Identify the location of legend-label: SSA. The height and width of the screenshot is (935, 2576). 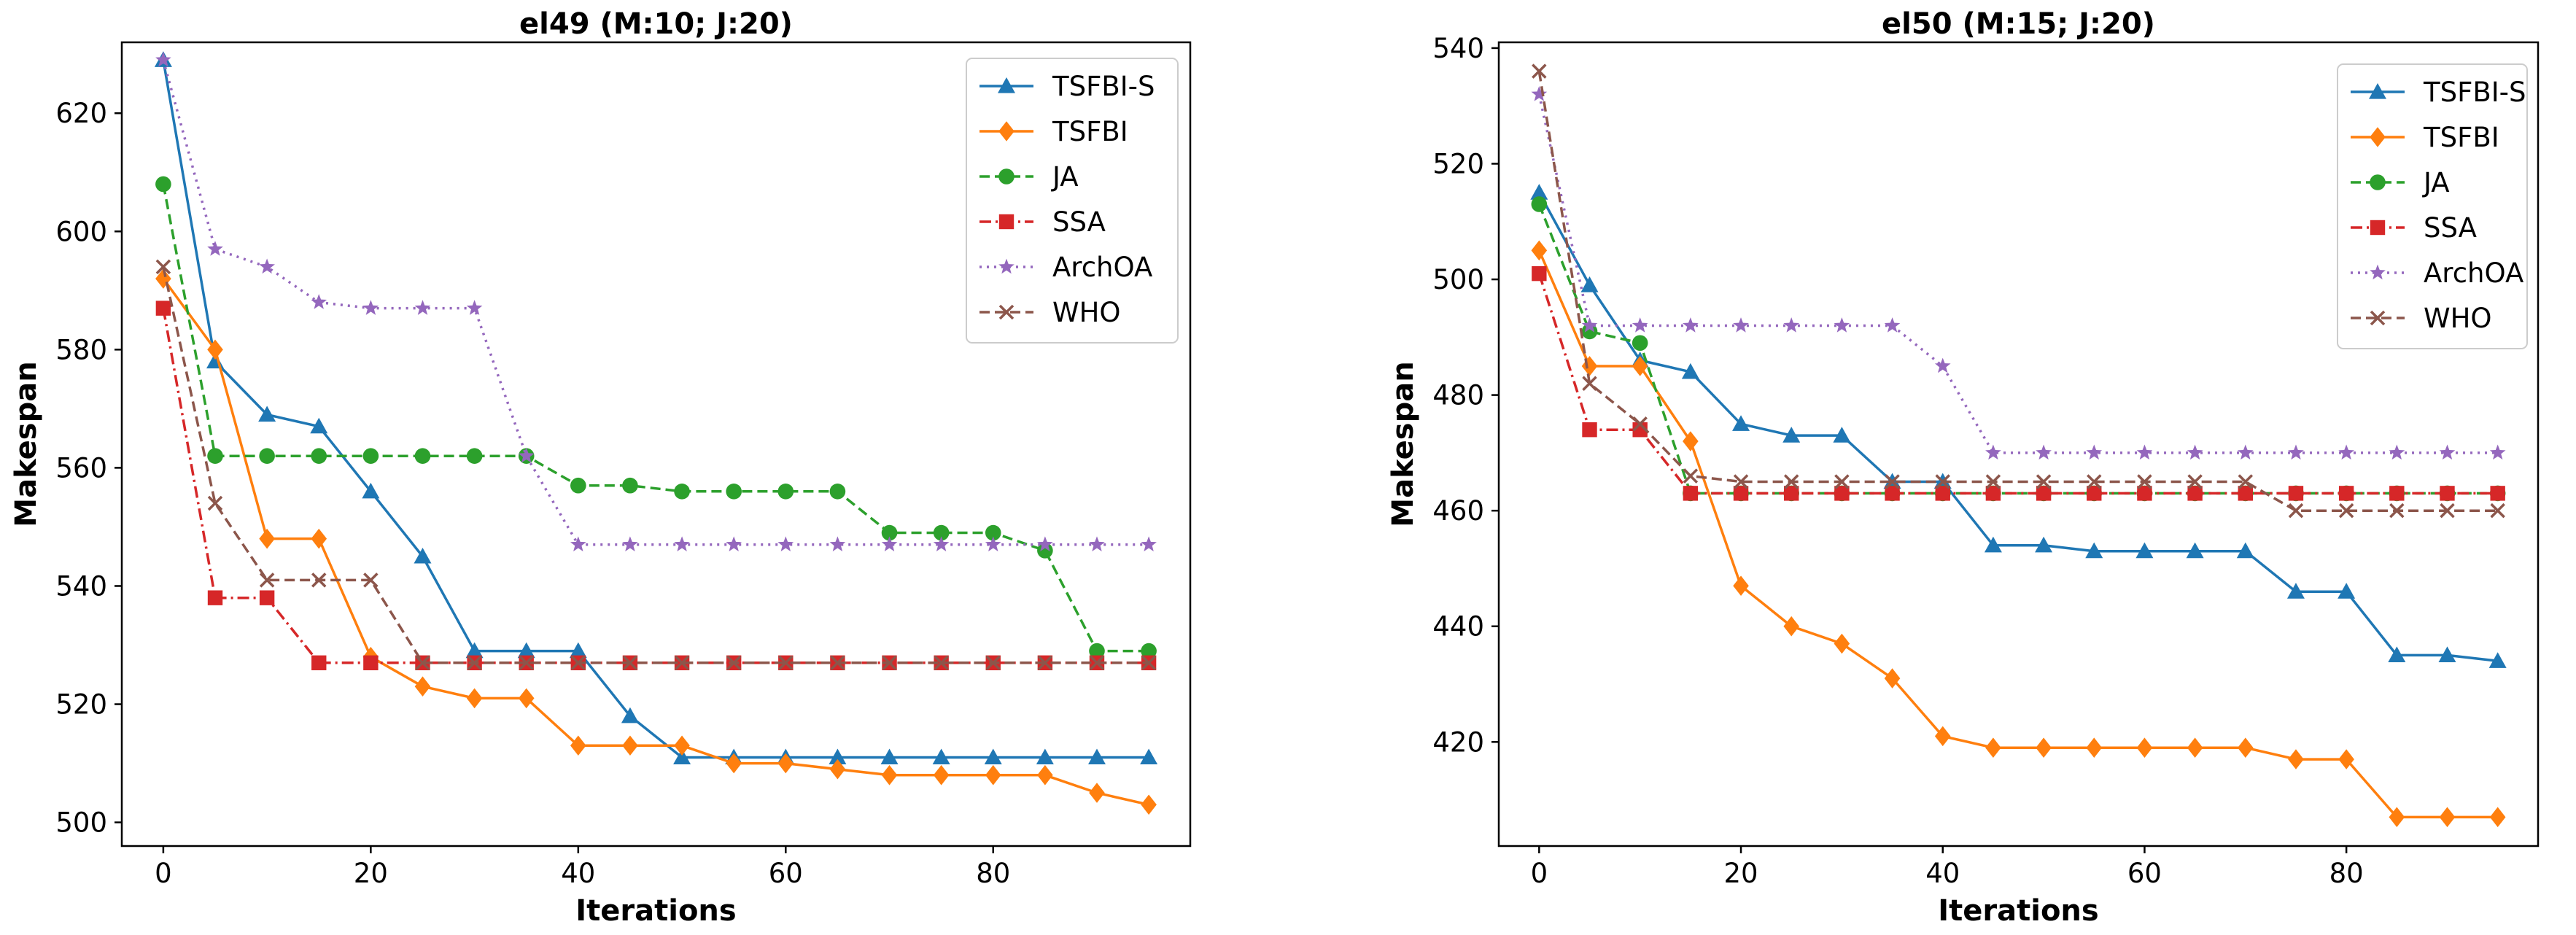
(1079, 222).